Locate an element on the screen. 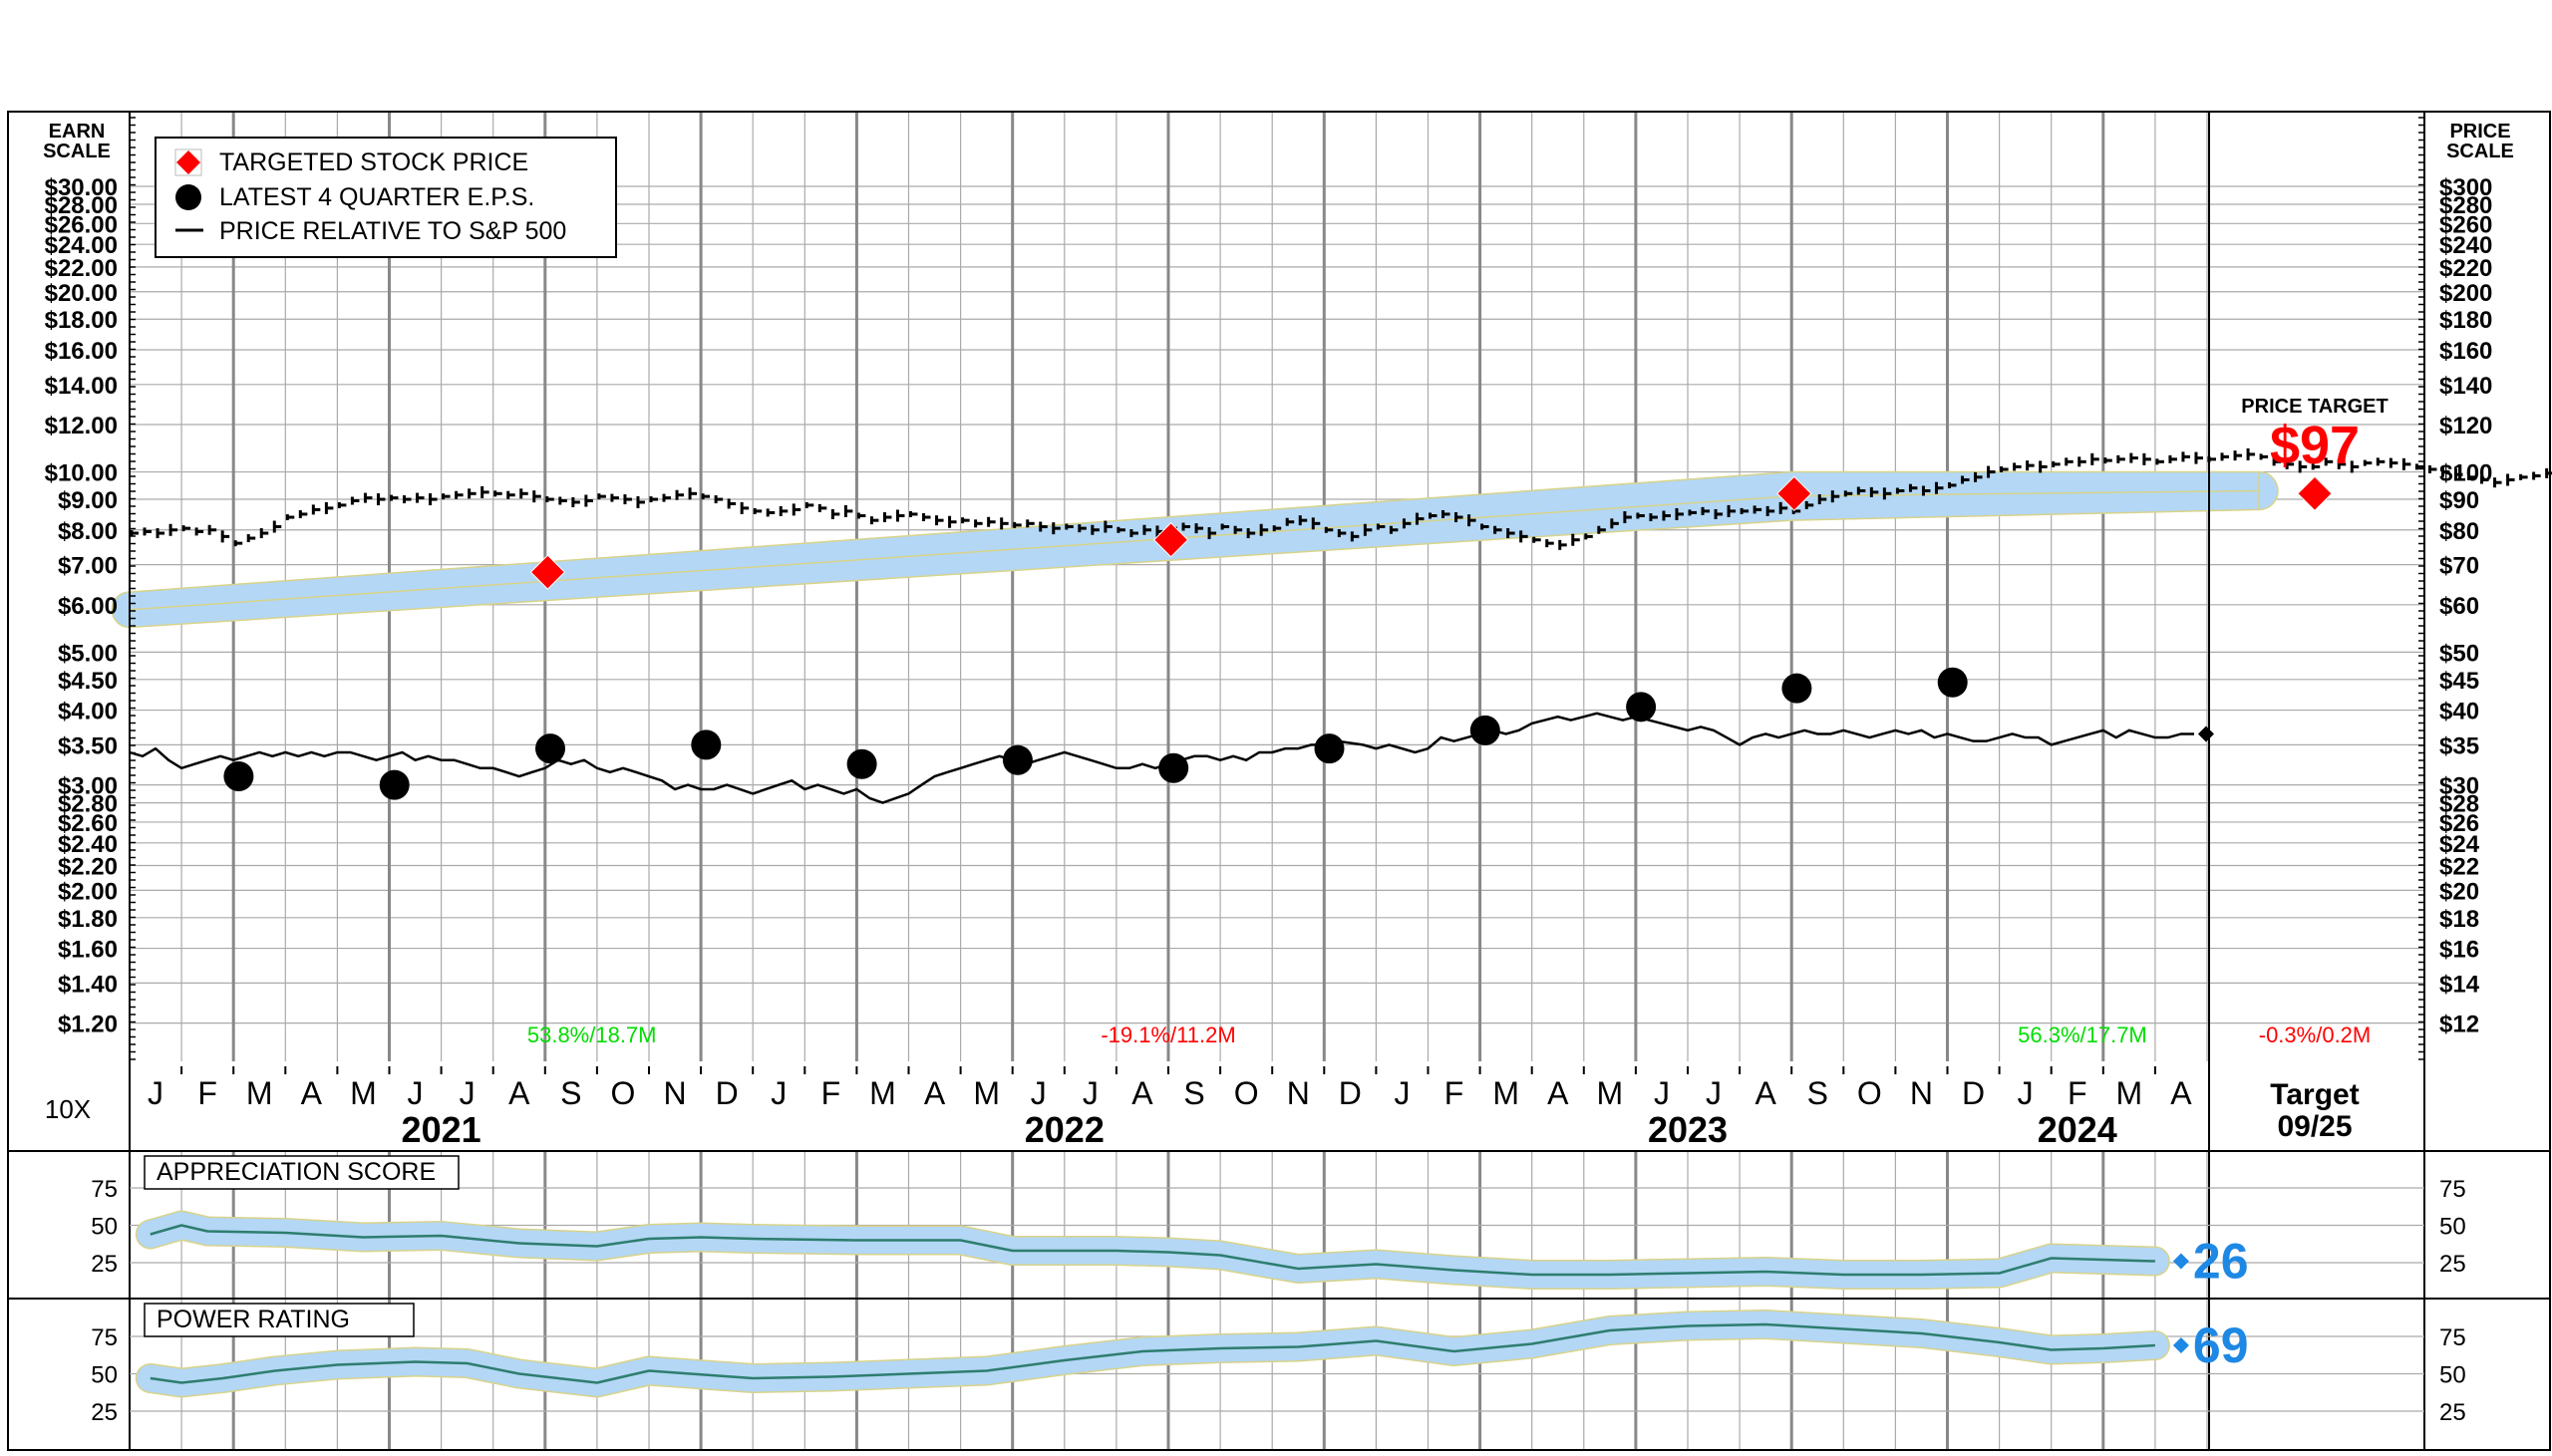 Image resolution: width=2552 pixels, height=1456 pixels. appreciation-title-box is located at coordinates (302, 1173).